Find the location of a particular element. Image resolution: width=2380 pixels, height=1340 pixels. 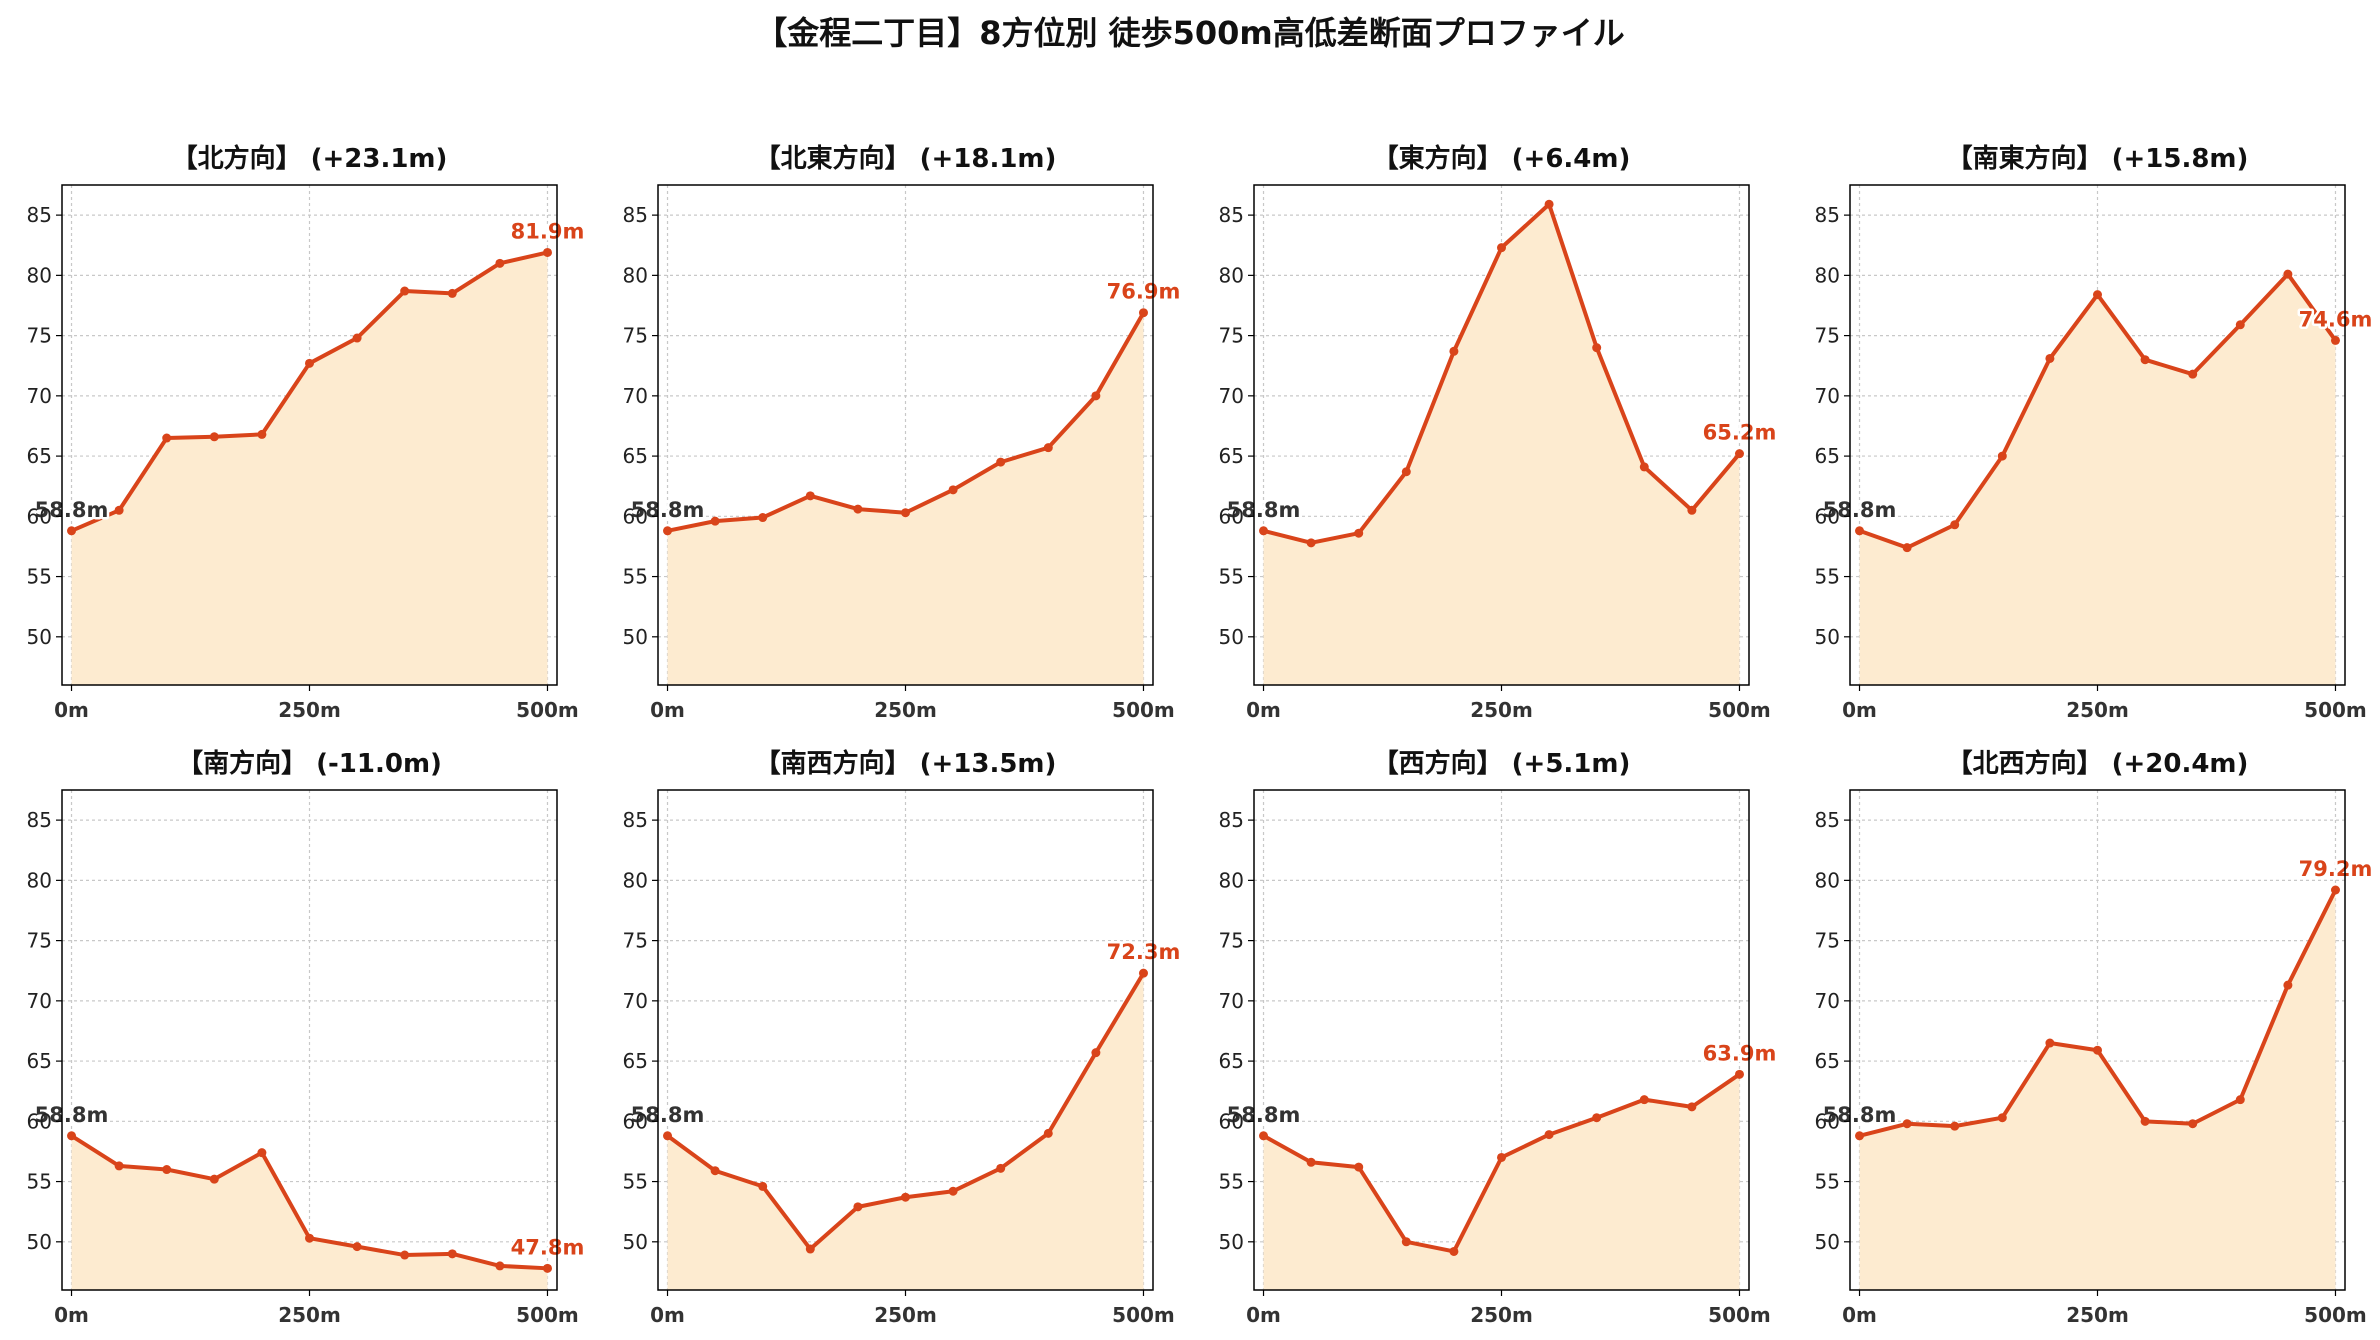

end-value-label: 63.9m is located at coordinates (1740, 1053).